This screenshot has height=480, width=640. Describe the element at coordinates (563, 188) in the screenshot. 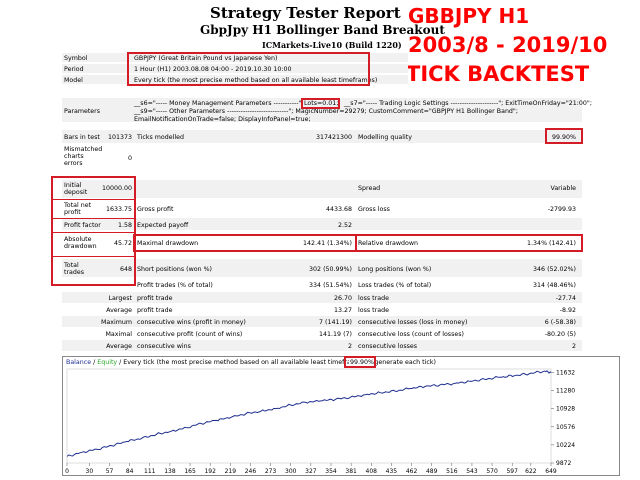

I see `spread-value: Variable` at that location.